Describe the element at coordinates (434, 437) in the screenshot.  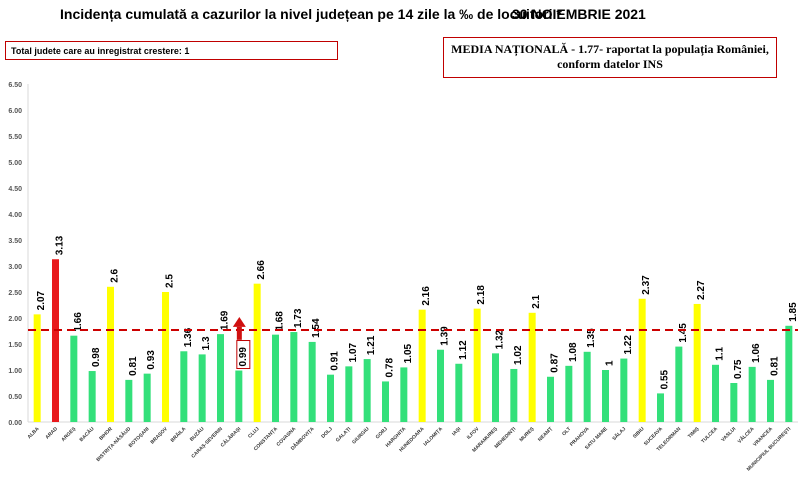
I see `category-label: IALOMIȚA` at that location.